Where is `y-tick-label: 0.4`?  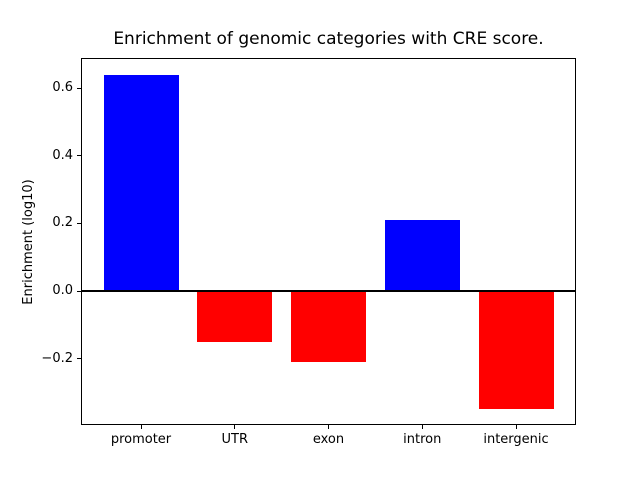 y-tick-label: 0.4 is located at coordinates (62, 155).